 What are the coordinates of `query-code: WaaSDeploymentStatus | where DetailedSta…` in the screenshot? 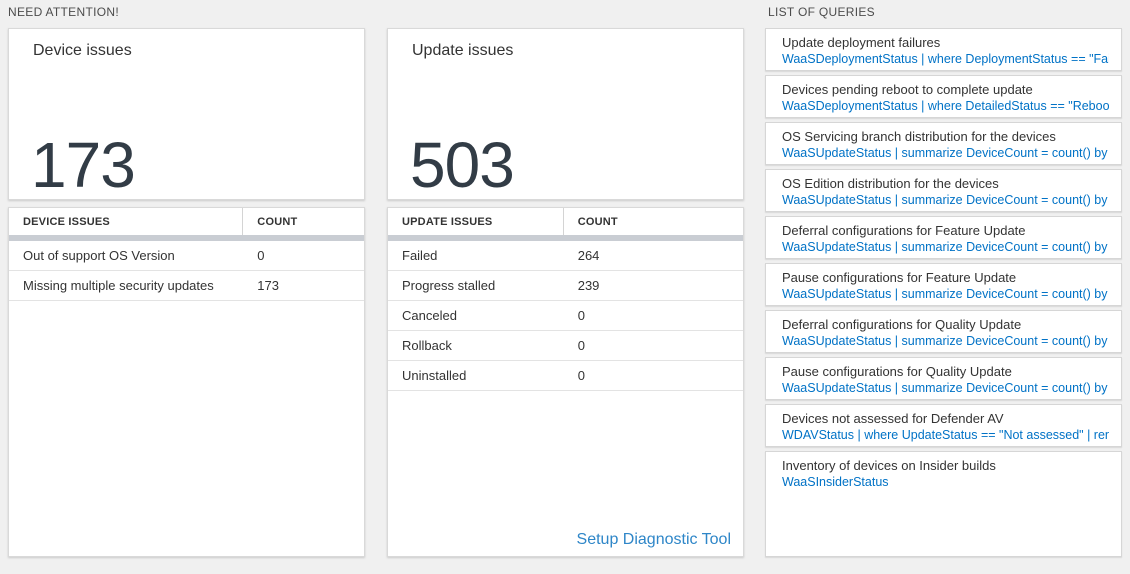 It's located at (945, 106).